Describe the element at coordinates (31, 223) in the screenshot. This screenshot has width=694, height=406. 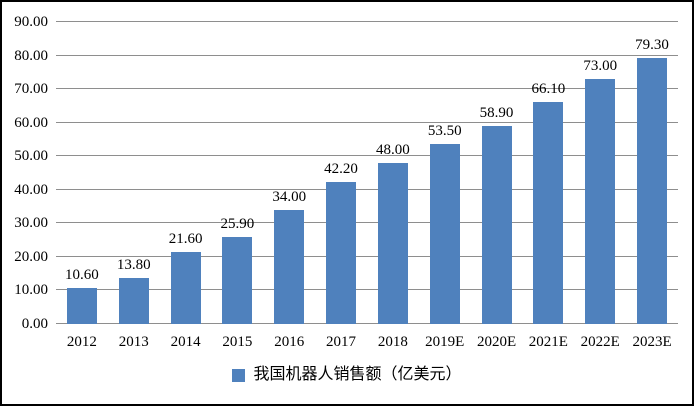
I see `y-tick-label: 30.00` at that location.